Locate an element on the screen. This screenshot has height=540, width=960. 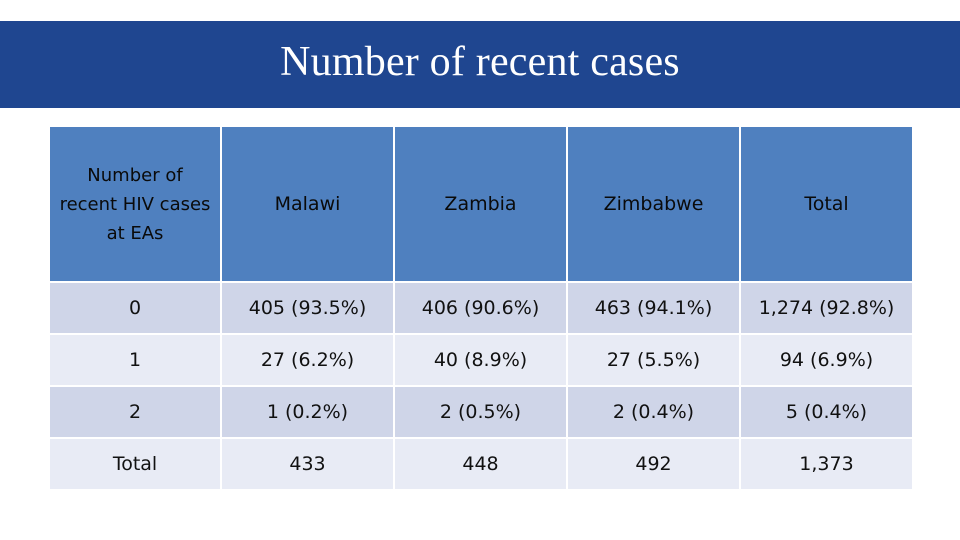
cell-zambia: 40 (8.9%) is located at coordinates (480, 360).